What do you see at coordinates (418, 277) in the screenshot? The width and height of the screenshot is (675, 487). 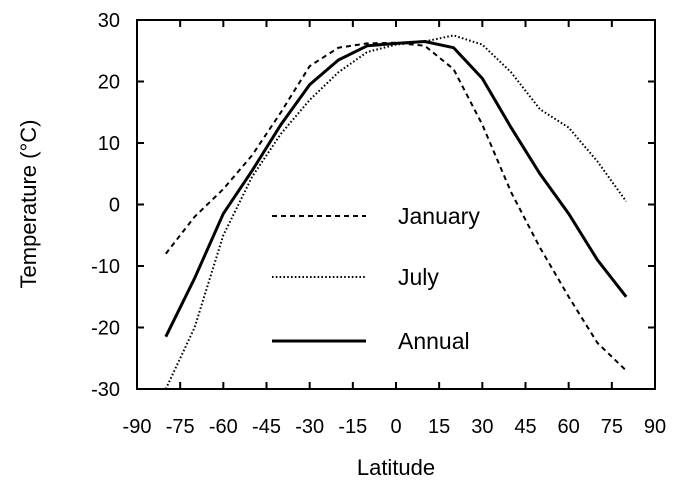 I see `legend-label-july: July` at bounding box center [418, 277].